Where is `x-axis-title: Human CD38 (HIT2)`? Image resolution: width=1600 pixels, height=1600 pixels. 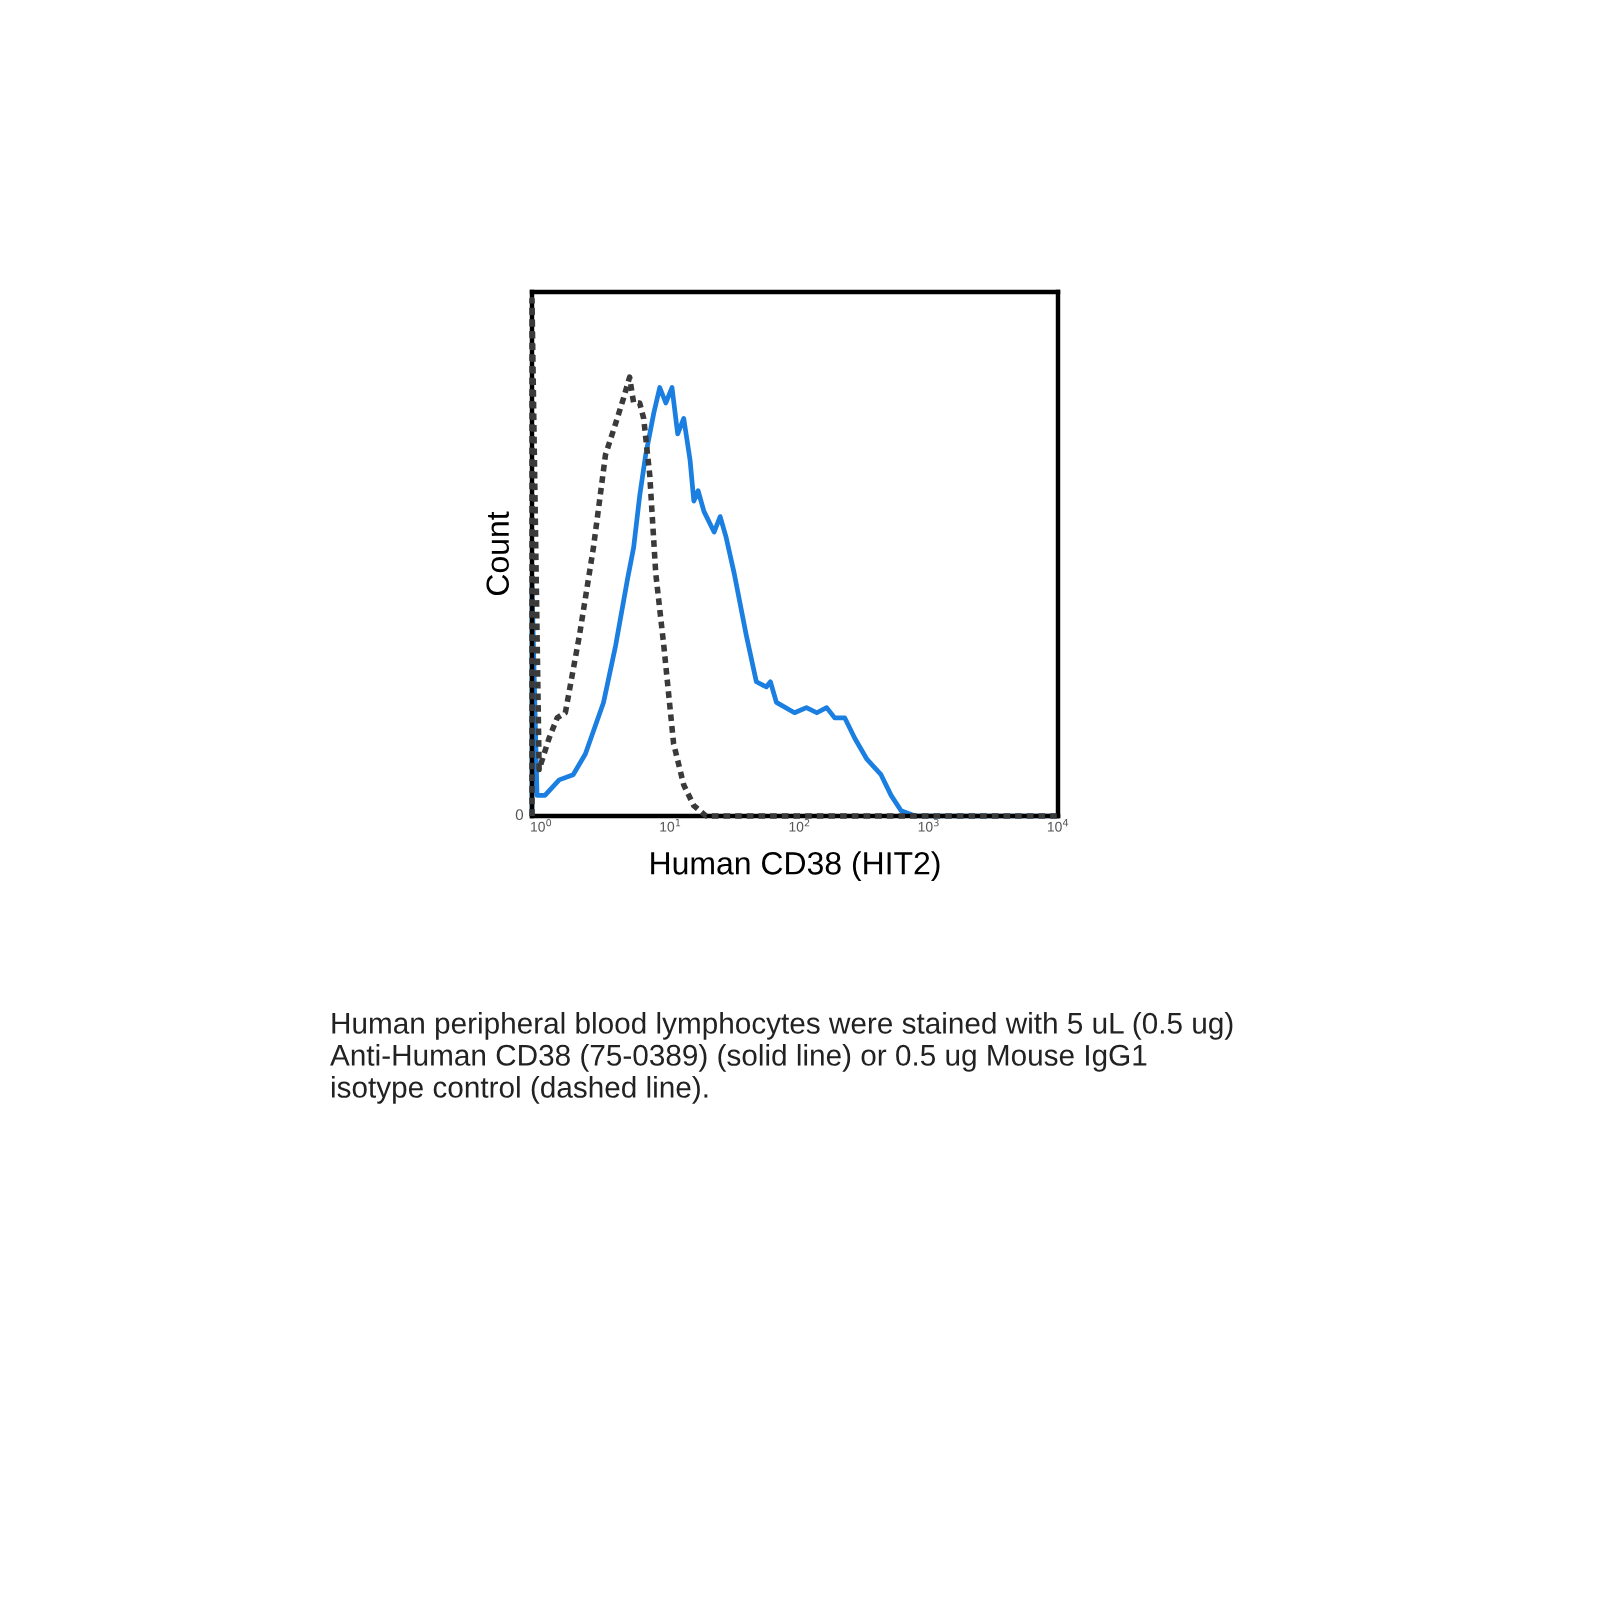 x-axis-title: Human CD38 (HIT2) is located at coordinates (795, 866).